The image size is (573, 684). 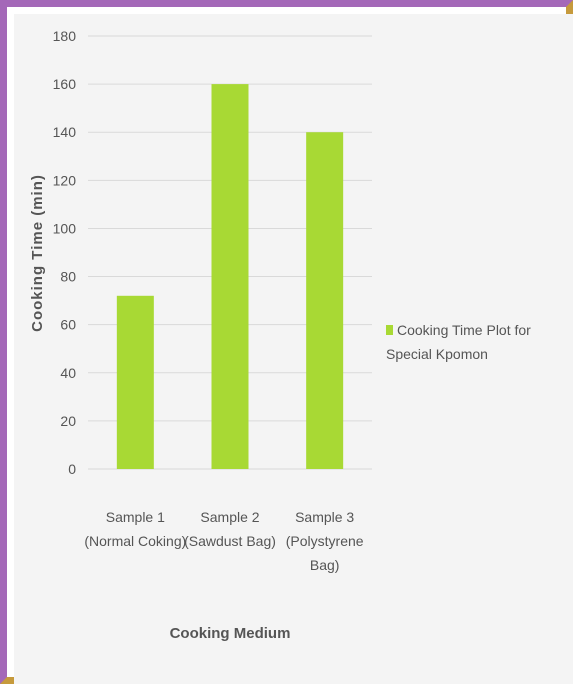 What do you see at coordinates (65, 132) in the screenshot?
I see `y-tick-label: 140` at bounding box center [65, 132].